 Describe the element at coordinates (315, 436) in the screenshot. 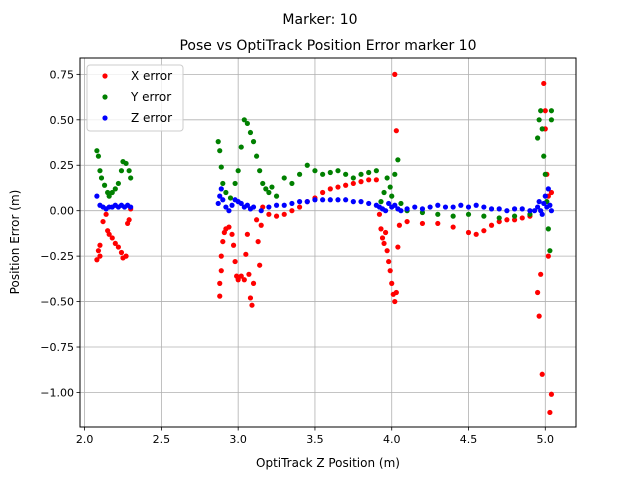

I see `x-ticks: 2.0 2.5 3.0 3.5 4.0 4.5 5.0` at that location.